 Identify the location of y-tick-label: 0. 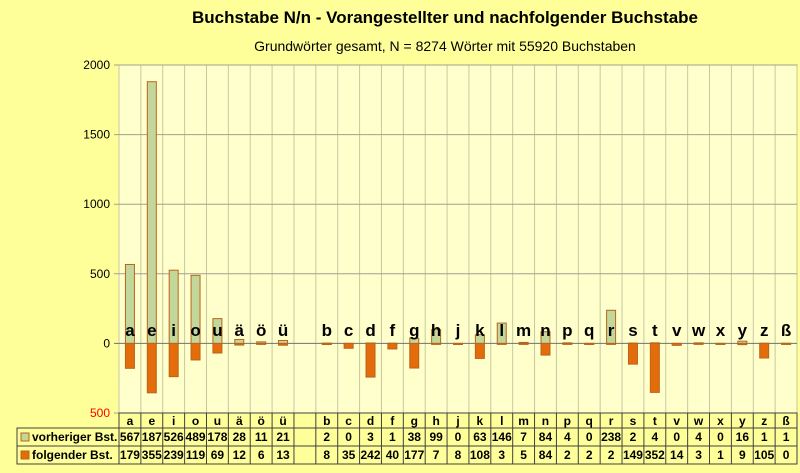
(106, 343).